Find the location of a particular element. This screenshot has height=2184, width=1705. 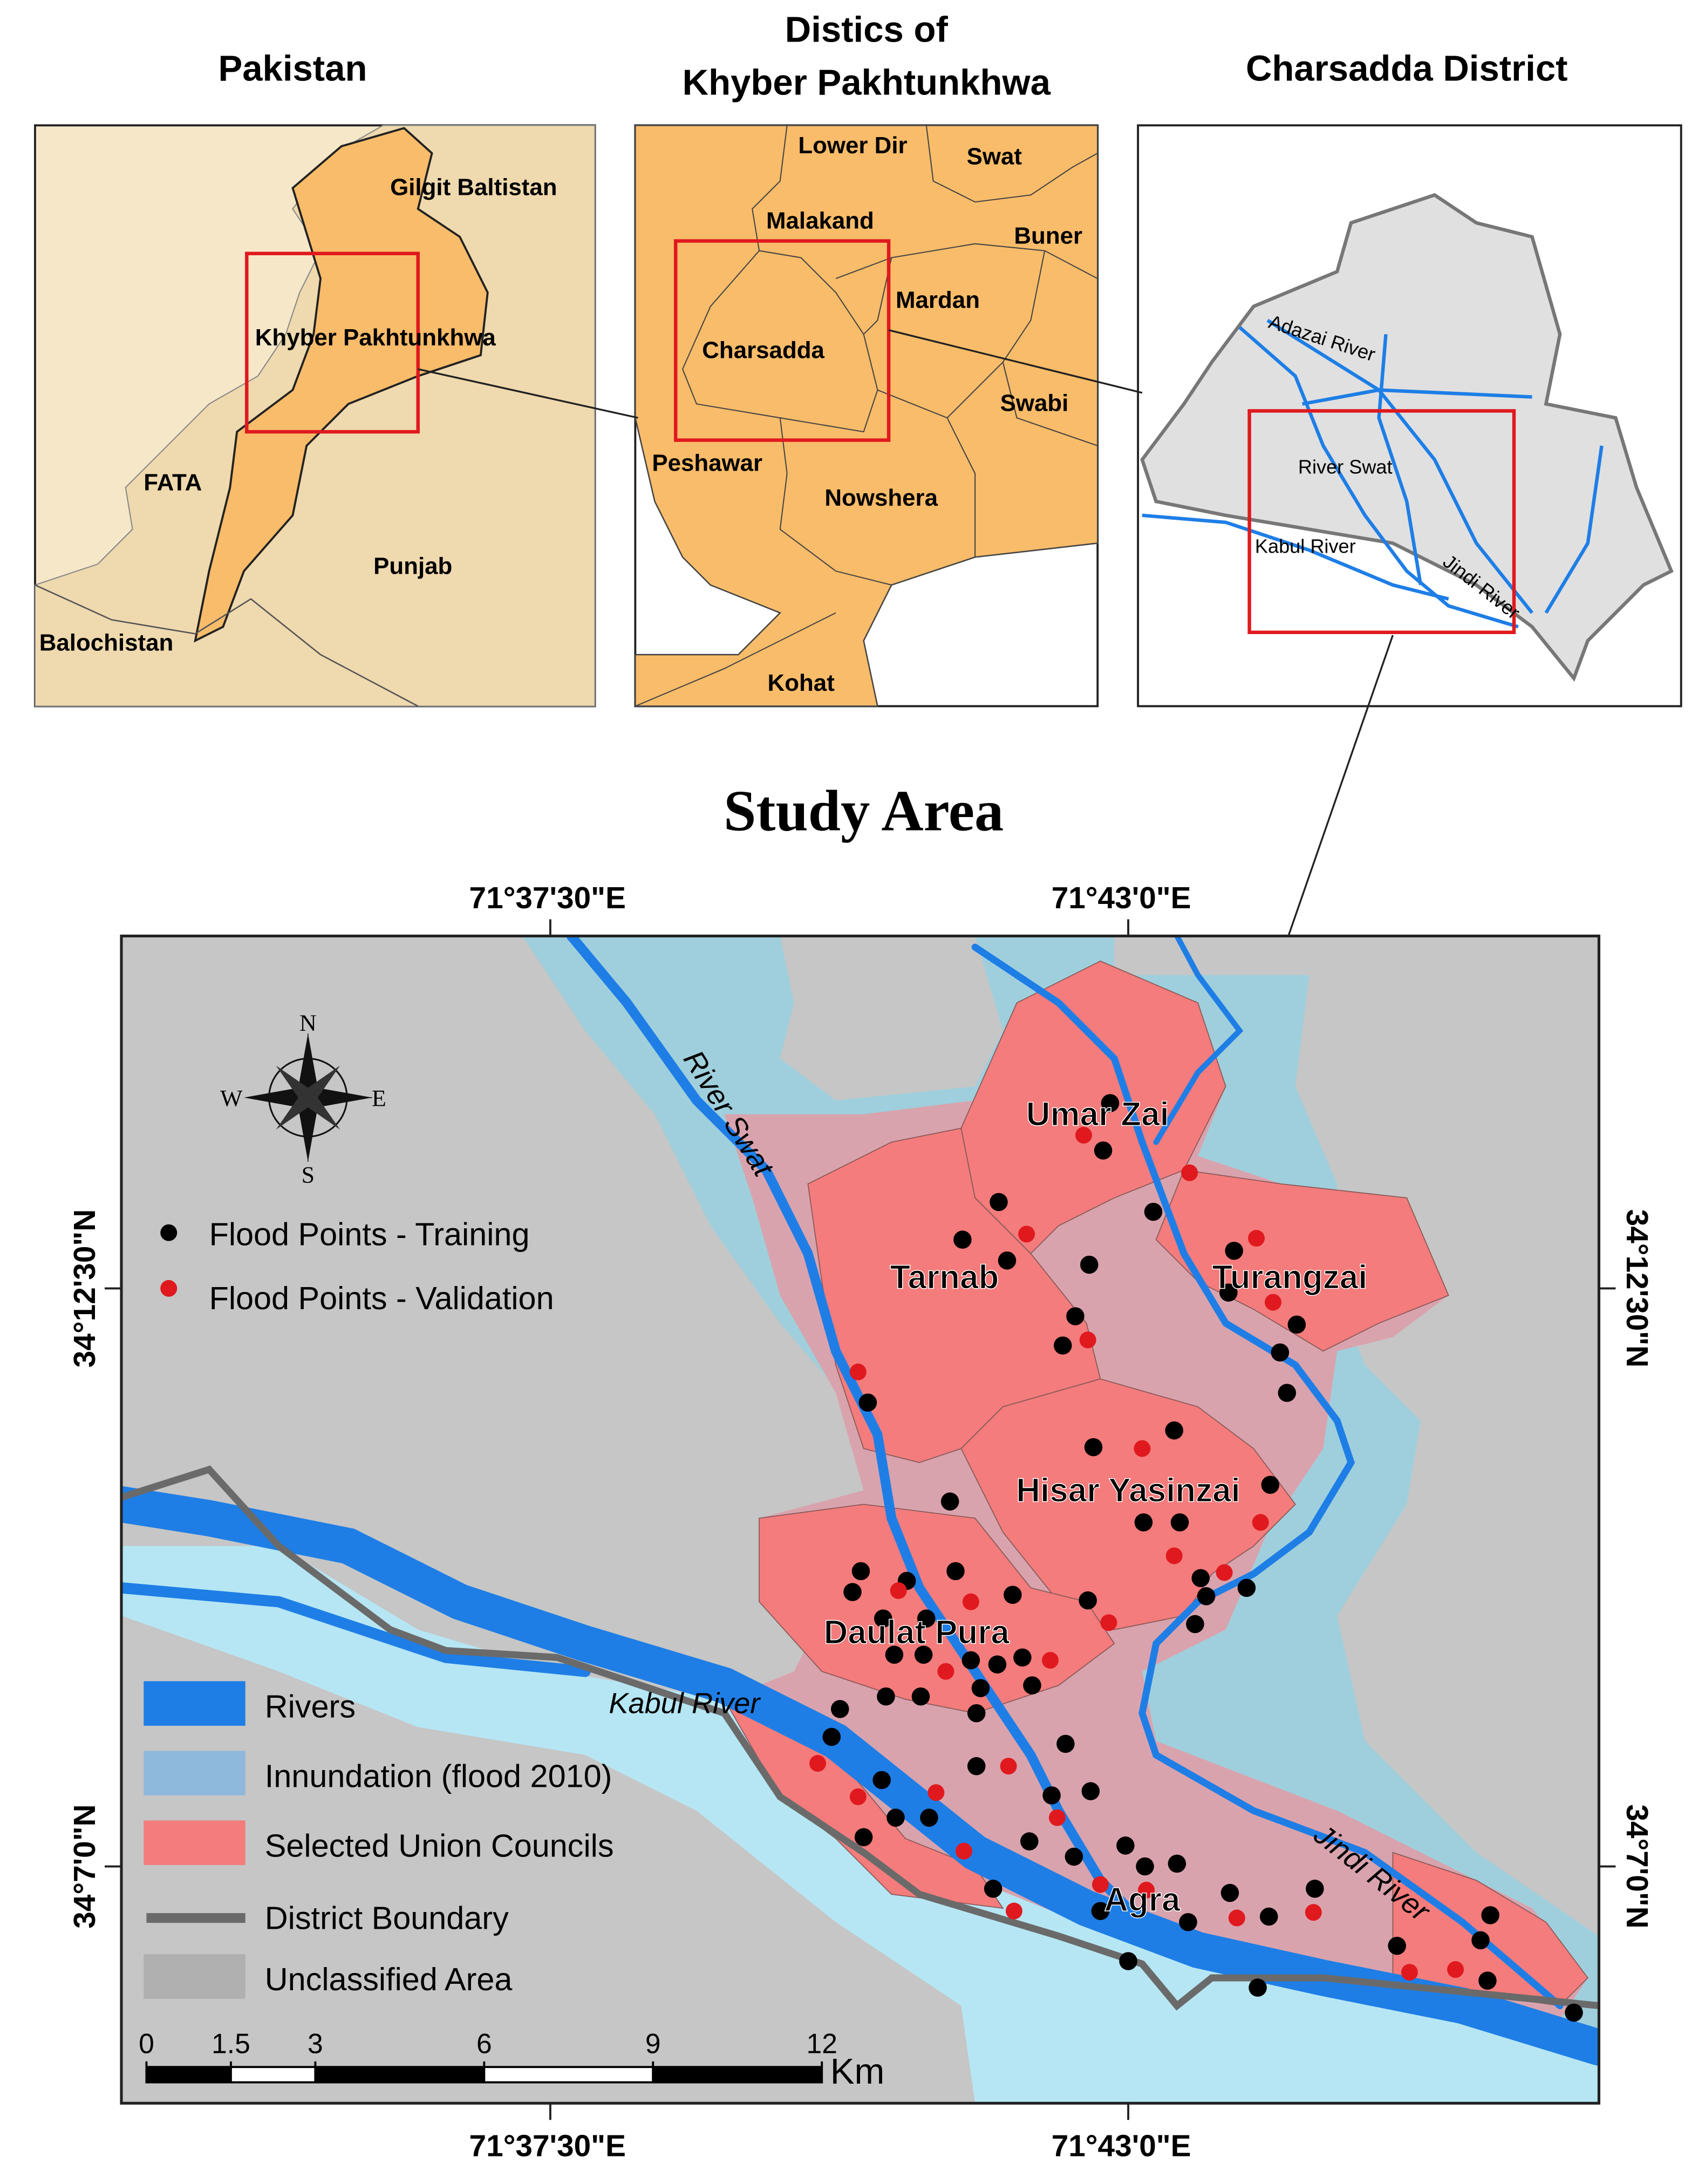

inset-title: Charsadda District is located at coordinates (1407, 69).